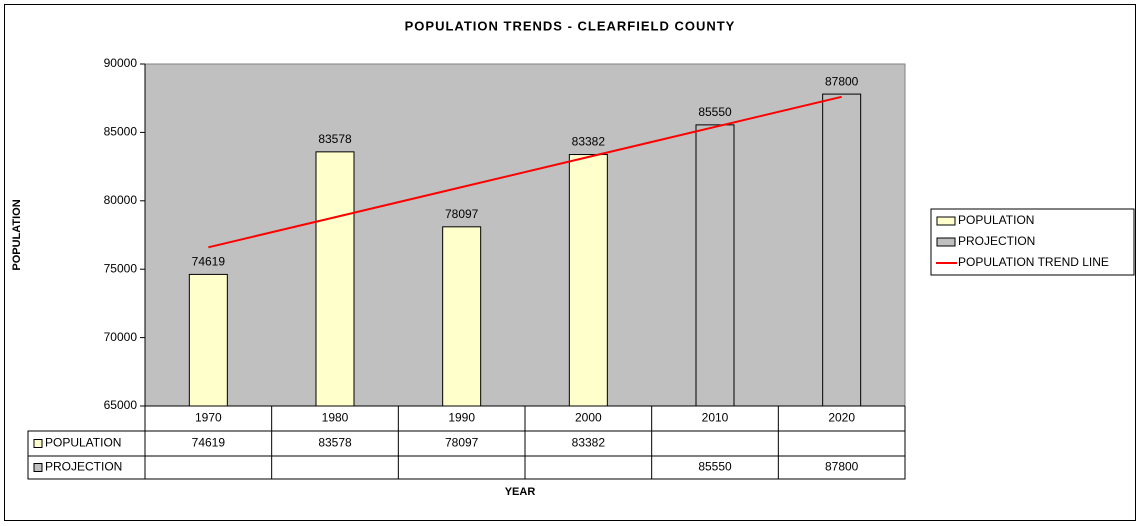 Image resolution: width=1142 pixels, height=526 pixels. What do you see at coordinates (83, 467) in the screenshot?
I see `table-row-label: PROJECTION` at bounding box center [83, 467].